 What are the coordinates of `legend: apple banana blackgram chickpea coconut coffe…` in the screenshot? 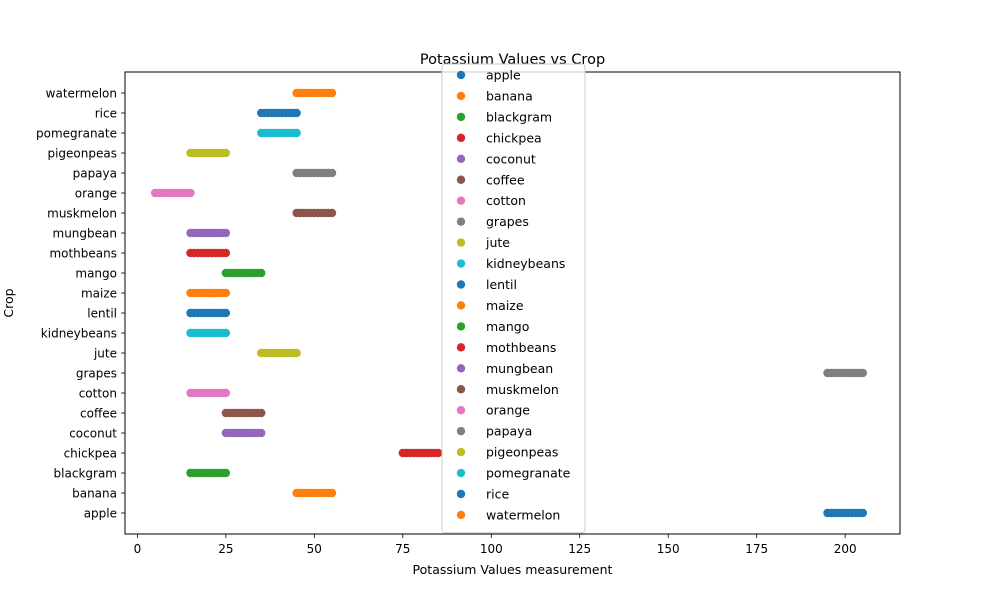 It's located at (513, 298).